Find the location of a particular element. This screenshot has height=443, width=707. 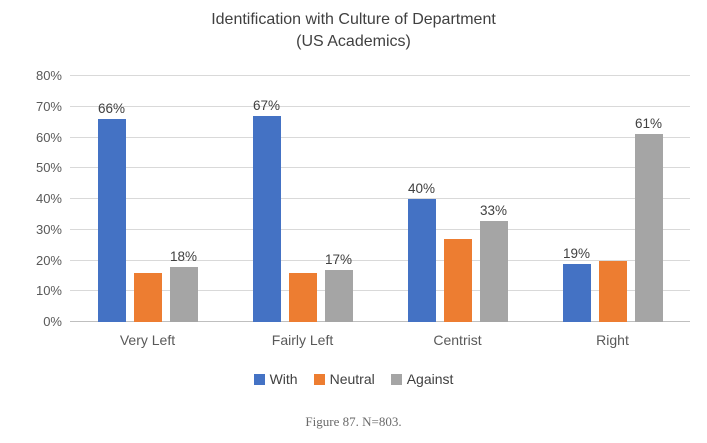

bar-value-label: 40% is located at coordinates (421, 188).